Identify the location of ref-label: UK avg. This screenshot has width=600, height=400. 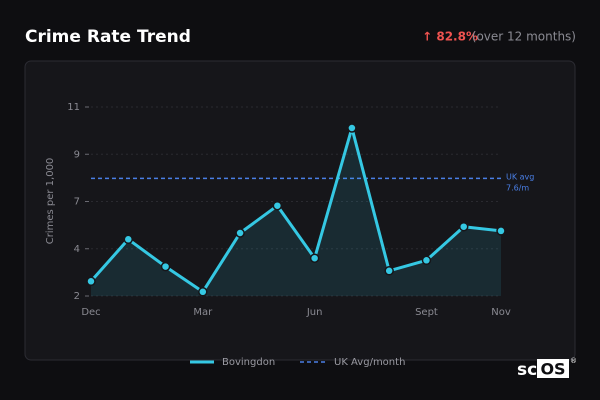
(520, 177).